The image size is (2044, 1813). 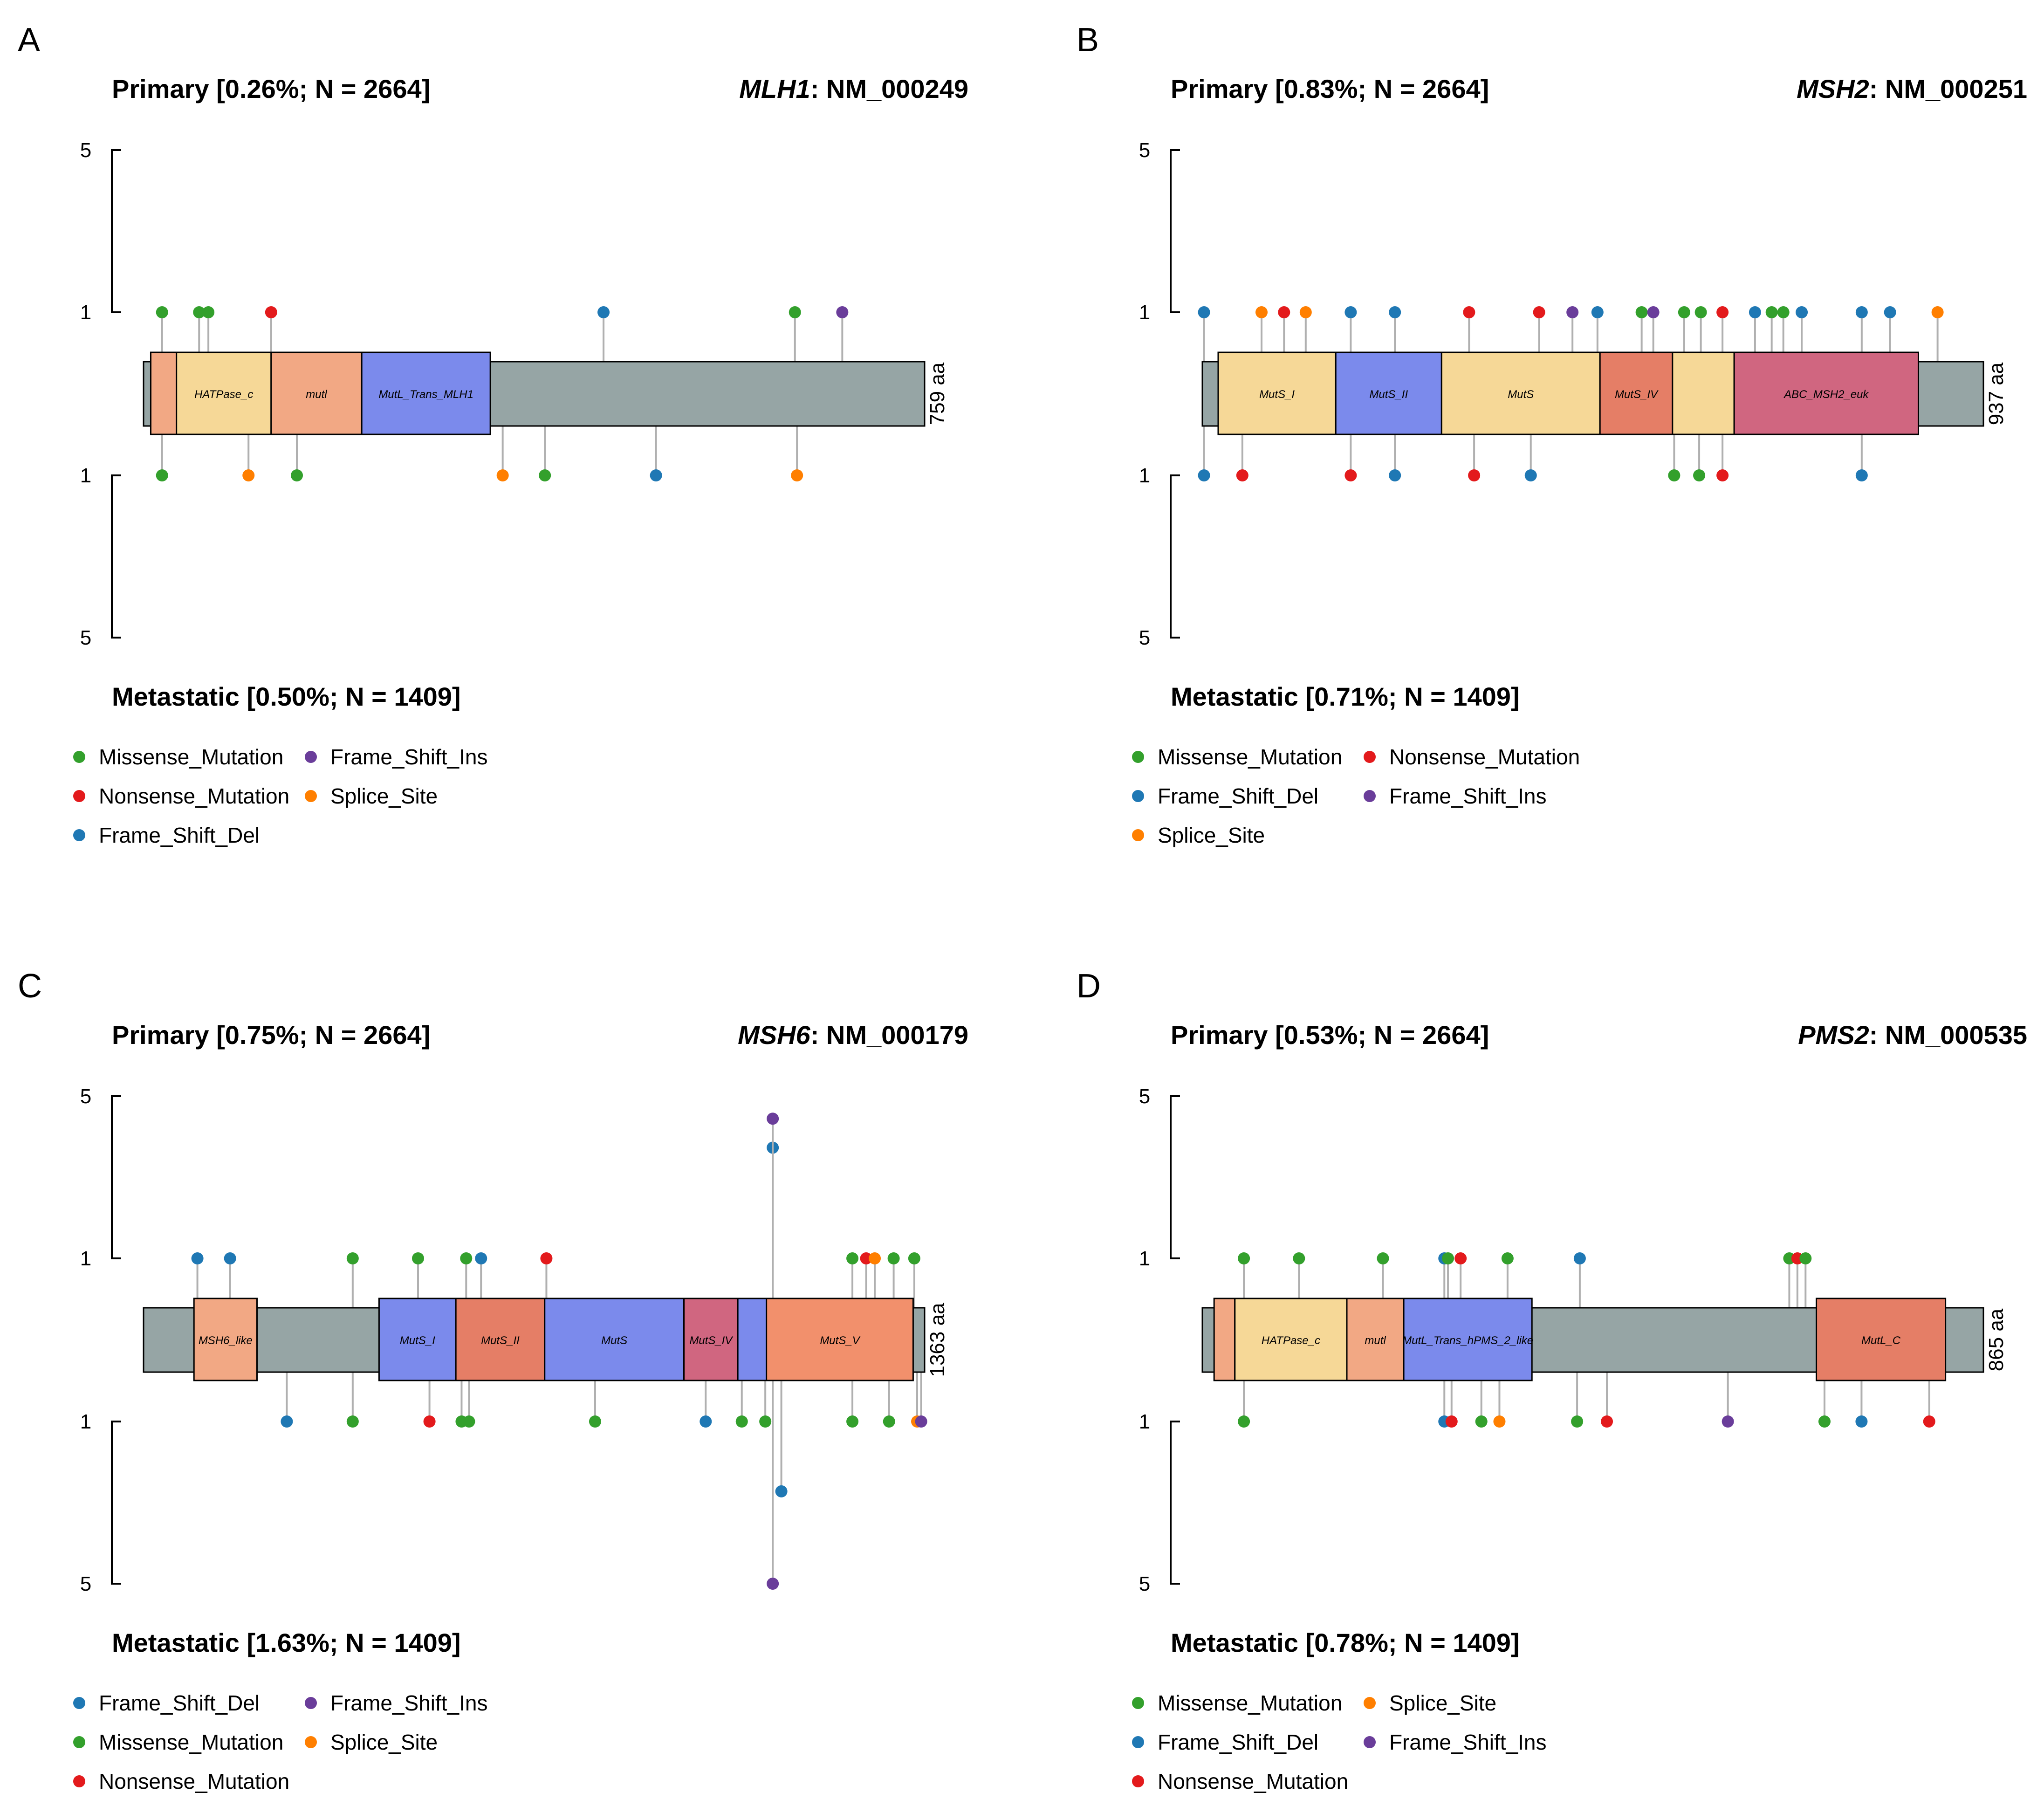 I want to click on domain-label: ABC_MSH2_euk, so click(x=1826, y=394).